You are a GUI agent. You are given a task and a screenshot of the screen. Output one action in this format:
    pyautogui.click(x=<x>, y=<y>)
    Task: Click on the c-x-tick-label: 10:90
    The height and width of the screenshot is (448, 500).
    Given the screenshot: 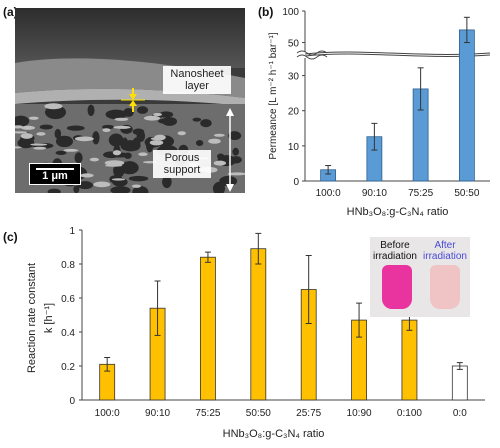 What is the action you would take?
    pyautogui.click(x=359, y=413)
    